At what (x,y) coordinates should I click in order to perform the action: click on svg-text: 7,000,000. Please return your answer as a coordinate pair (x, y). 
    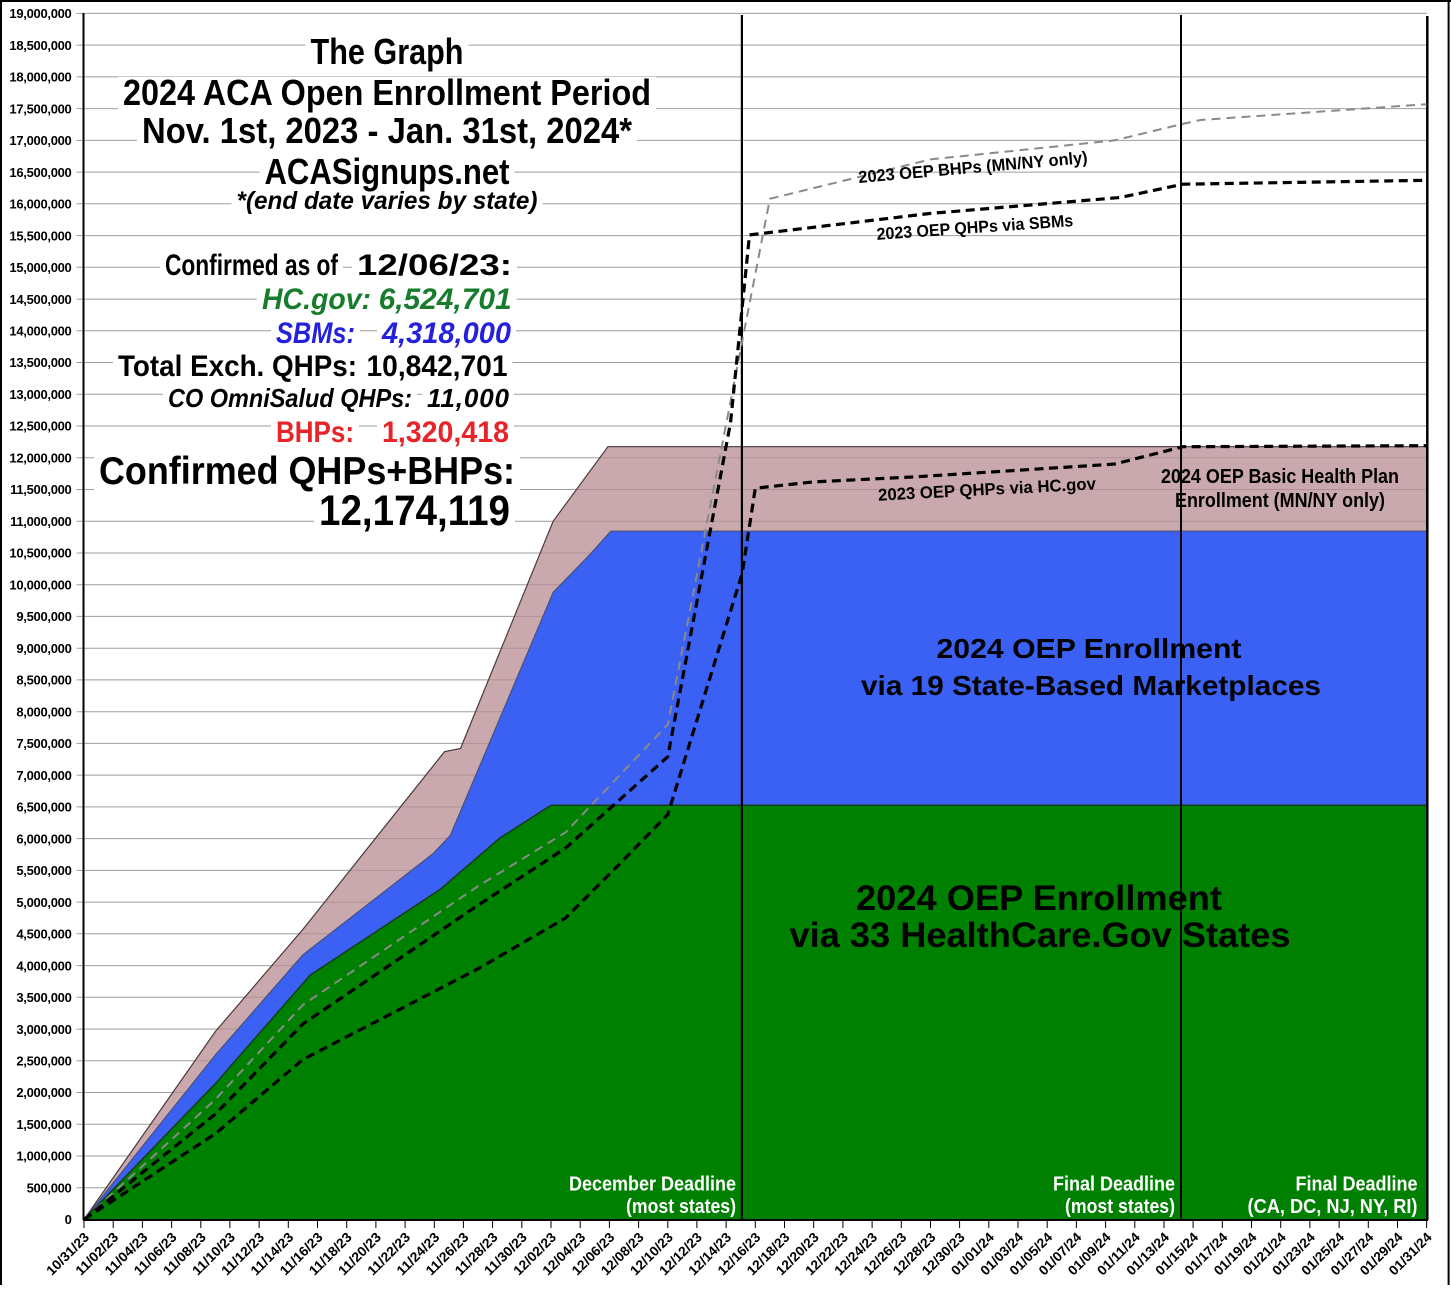
    Looking at the image, I should click on (43, 775).